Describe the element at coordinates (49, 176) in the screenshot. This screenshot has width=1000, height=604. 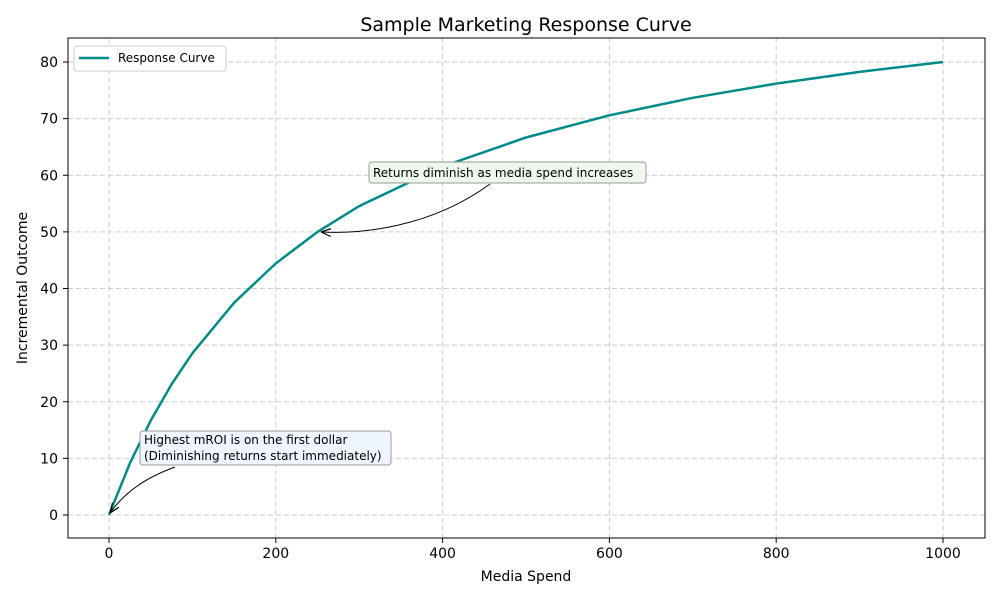
I see `y-tick-label: 60` at that location.